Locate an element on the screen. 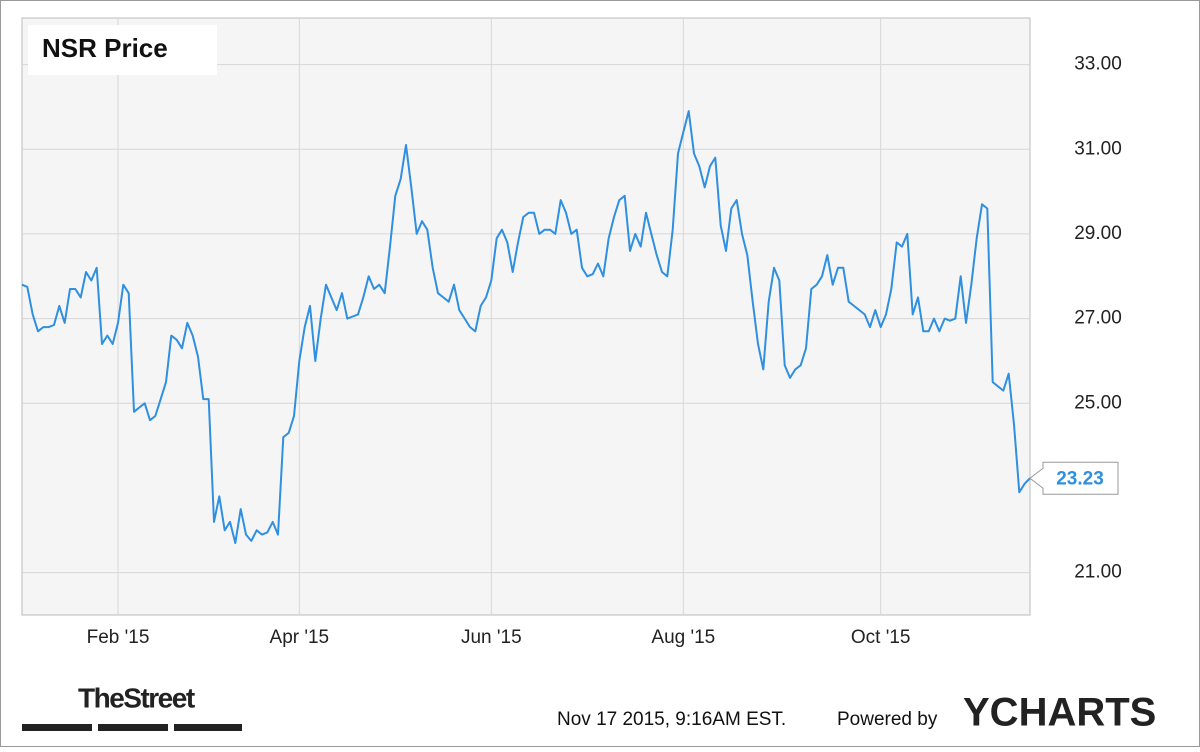 The height and width of the screenshot is (752, 1200). y-tick-label: 31.00 is located at coordinates (1098, 148).